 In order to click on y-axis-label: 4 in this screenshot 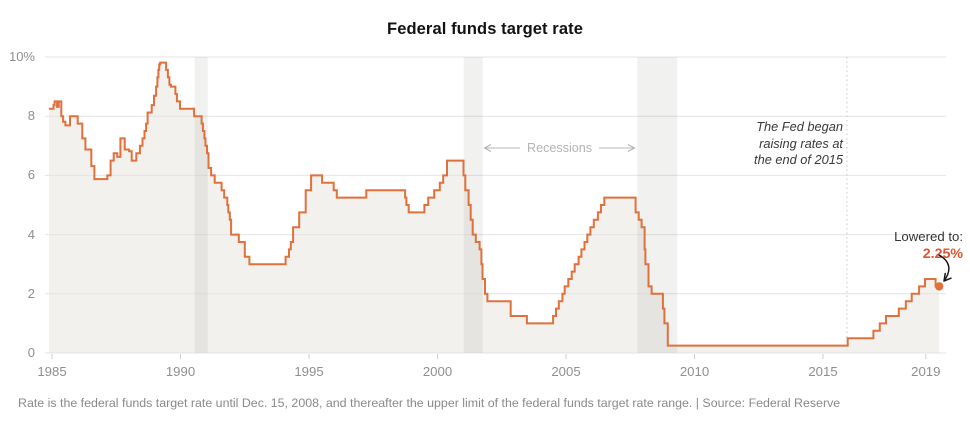, I will do `click(31, 234)`.